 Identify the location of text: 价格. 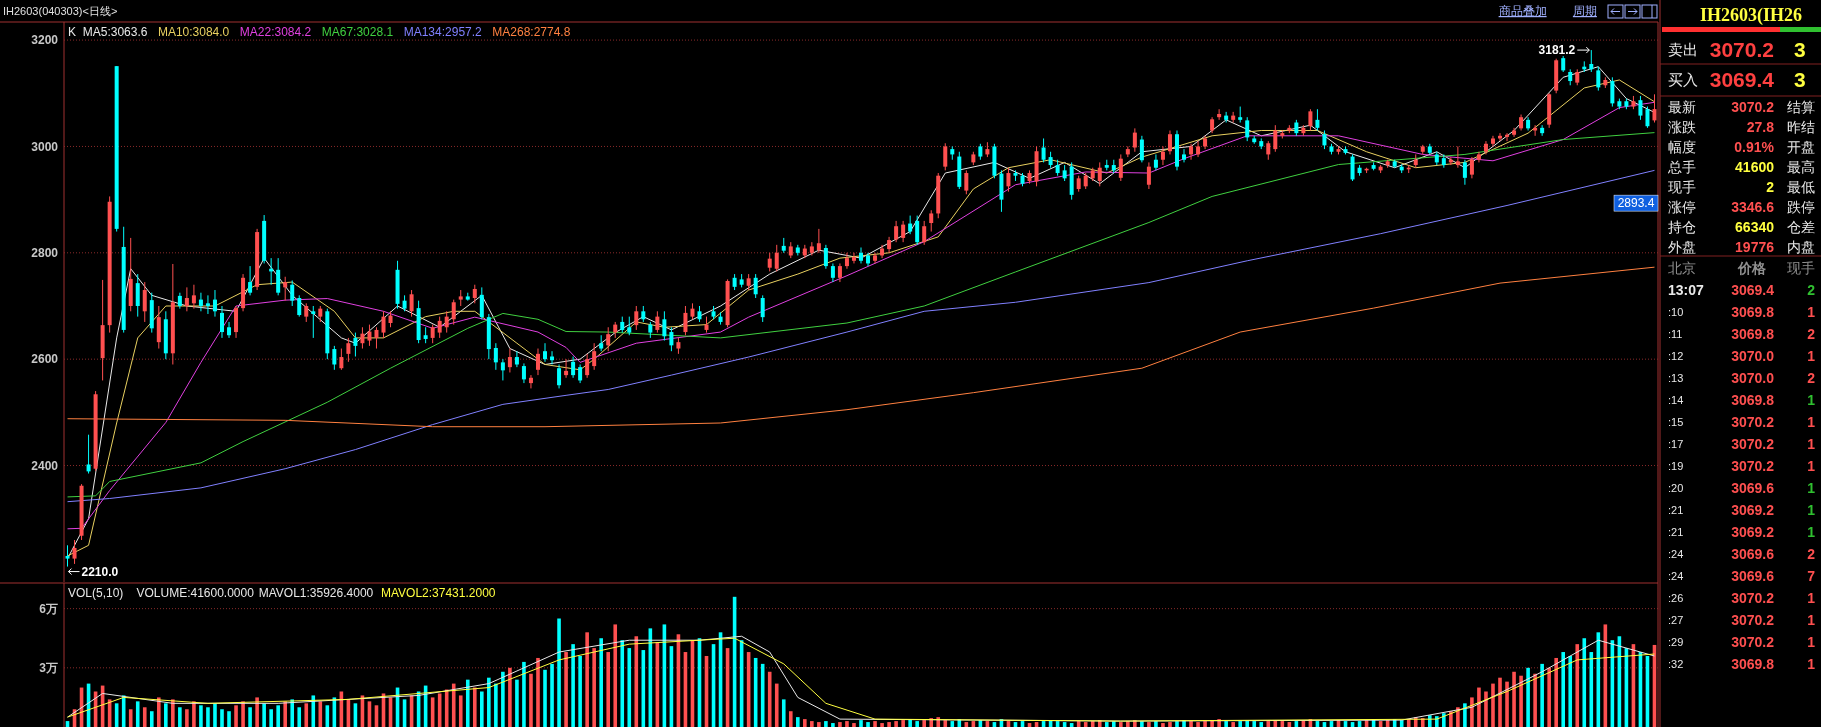
(1752, 267).